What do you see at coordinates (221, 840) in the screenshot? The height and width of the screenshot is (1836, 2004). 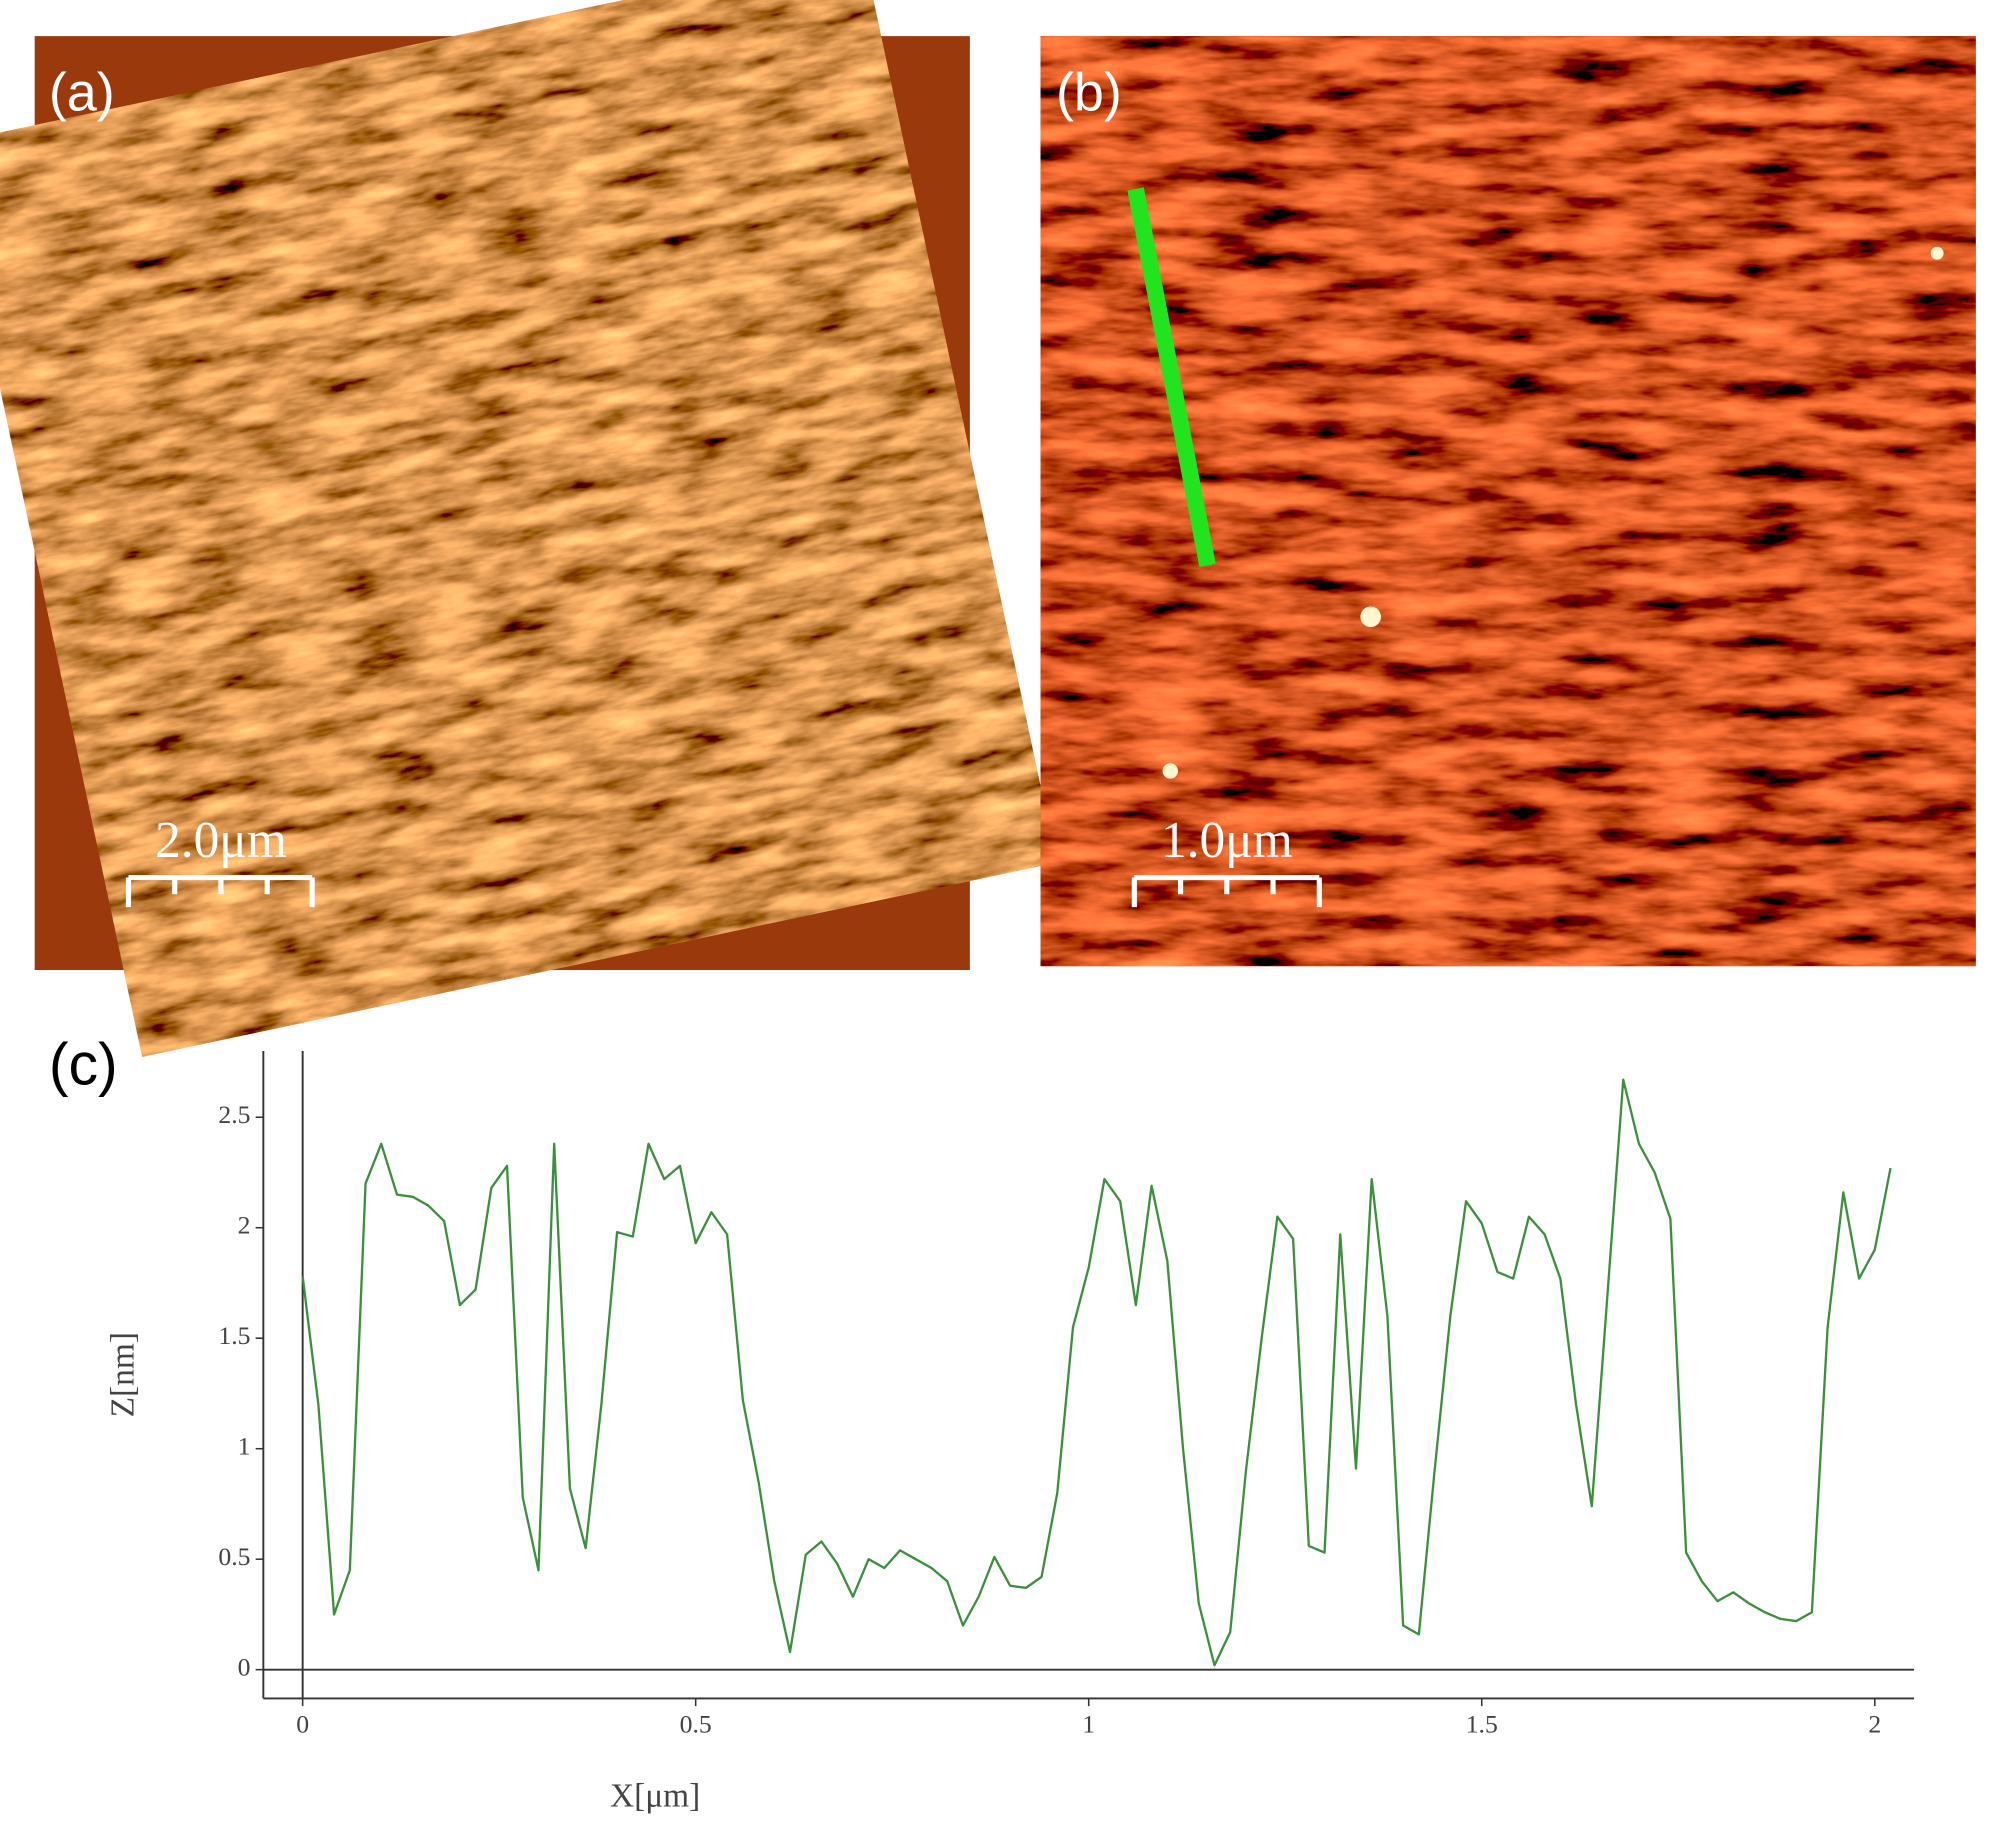 I see `scale-bar-label: 2.0μm` at bounding box center [221, 840].